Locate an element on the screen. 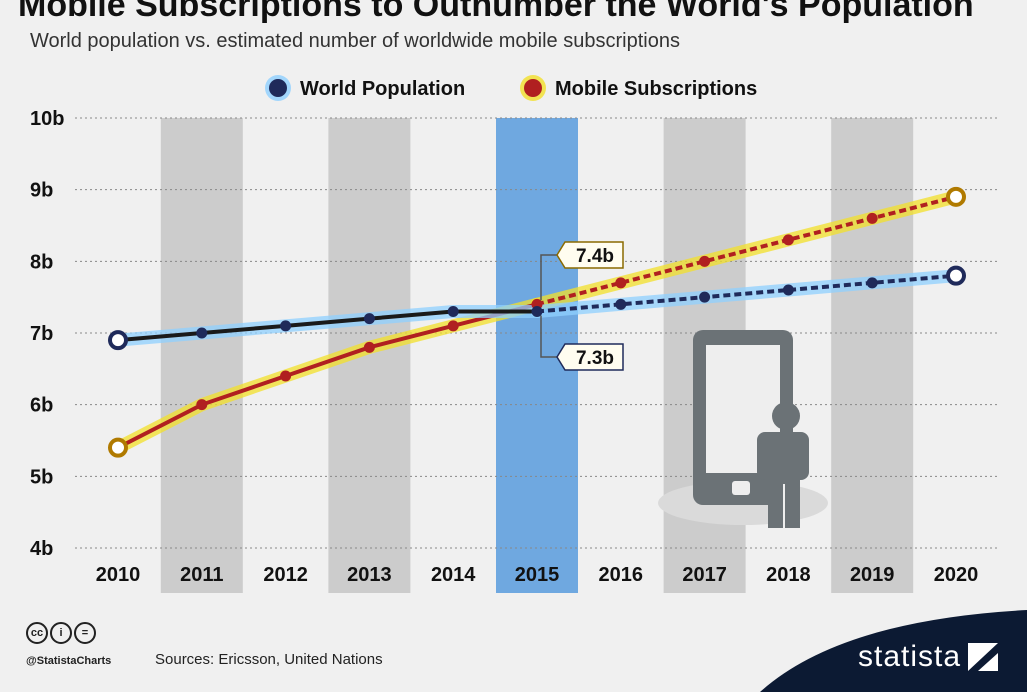 This screenshot has height=692, width=1027. y-tick-label: 10b is located at coordinates (47, 119).